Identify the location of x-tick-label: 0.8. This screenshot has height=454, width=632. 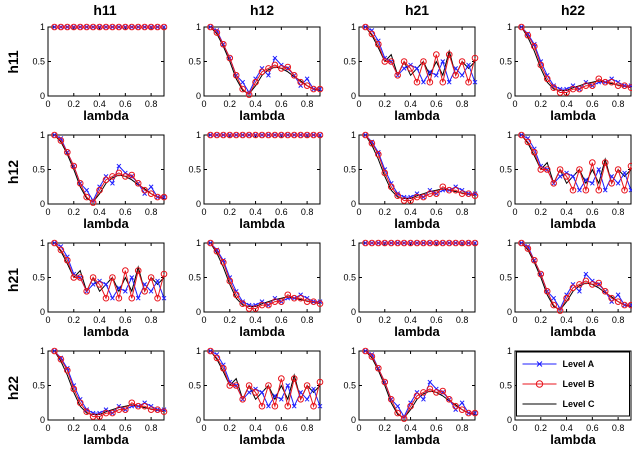
(462, 428).